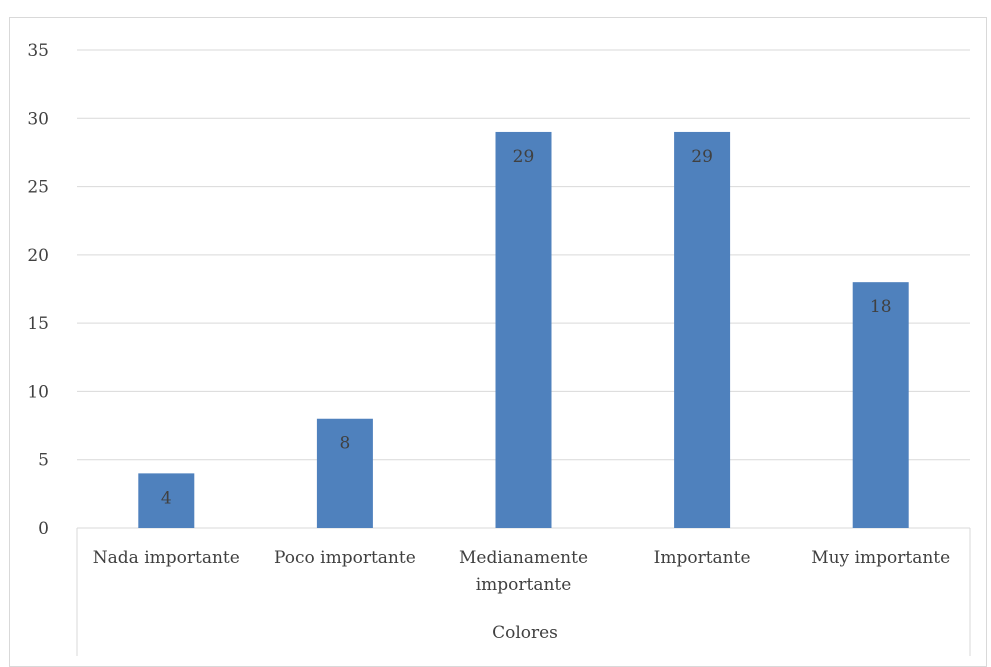 The height and width of the screenshot is (667, 991). I want to click on category-label: Importante, so click(702, 558).